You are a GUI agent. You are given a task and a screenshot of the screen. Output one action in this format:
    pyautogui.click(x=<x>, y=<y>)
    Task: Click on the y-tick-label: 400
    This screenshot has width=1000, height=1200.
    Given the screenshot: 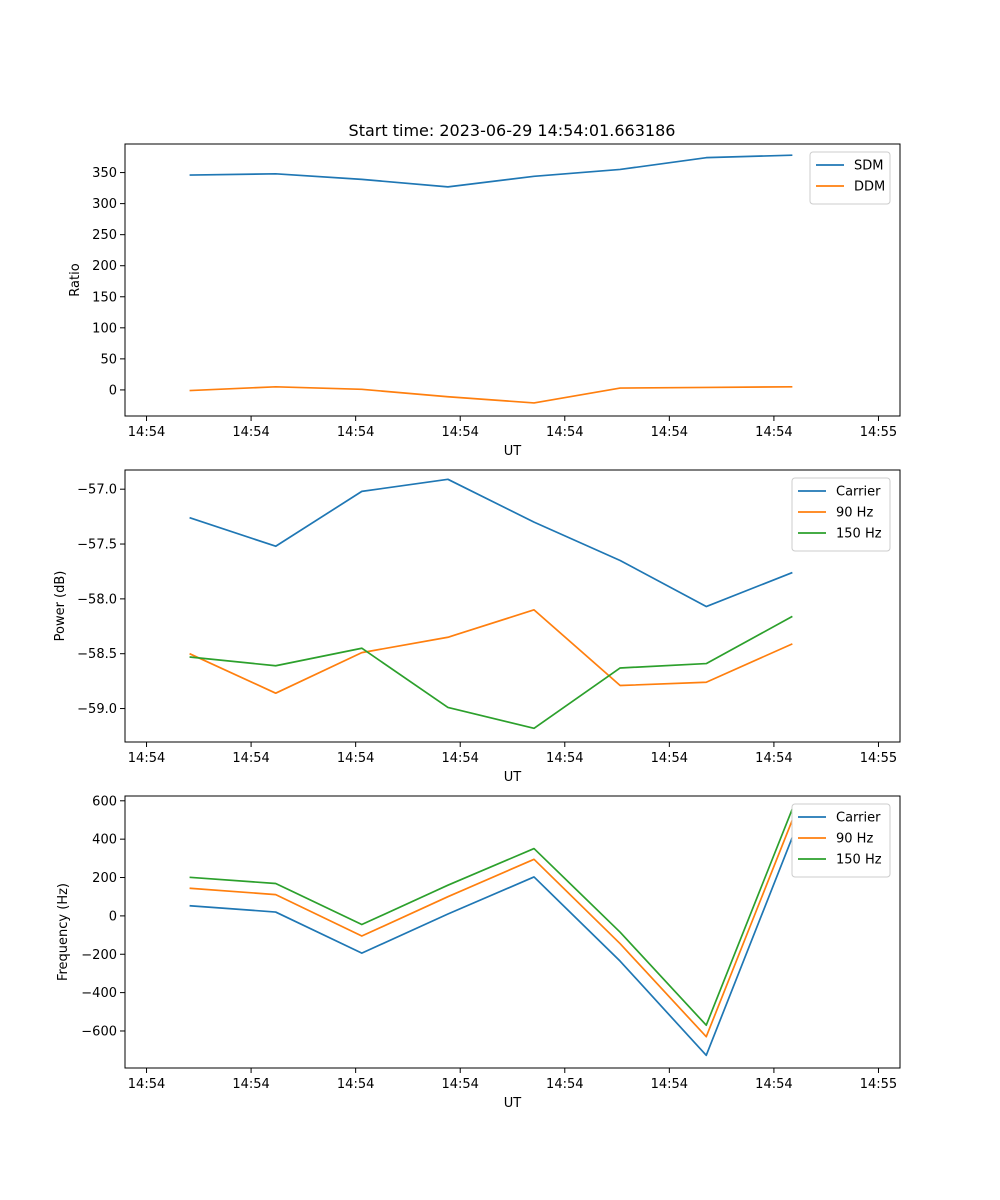 What is the action you would take?
    pyautogui.click(x=104, y=840)
    